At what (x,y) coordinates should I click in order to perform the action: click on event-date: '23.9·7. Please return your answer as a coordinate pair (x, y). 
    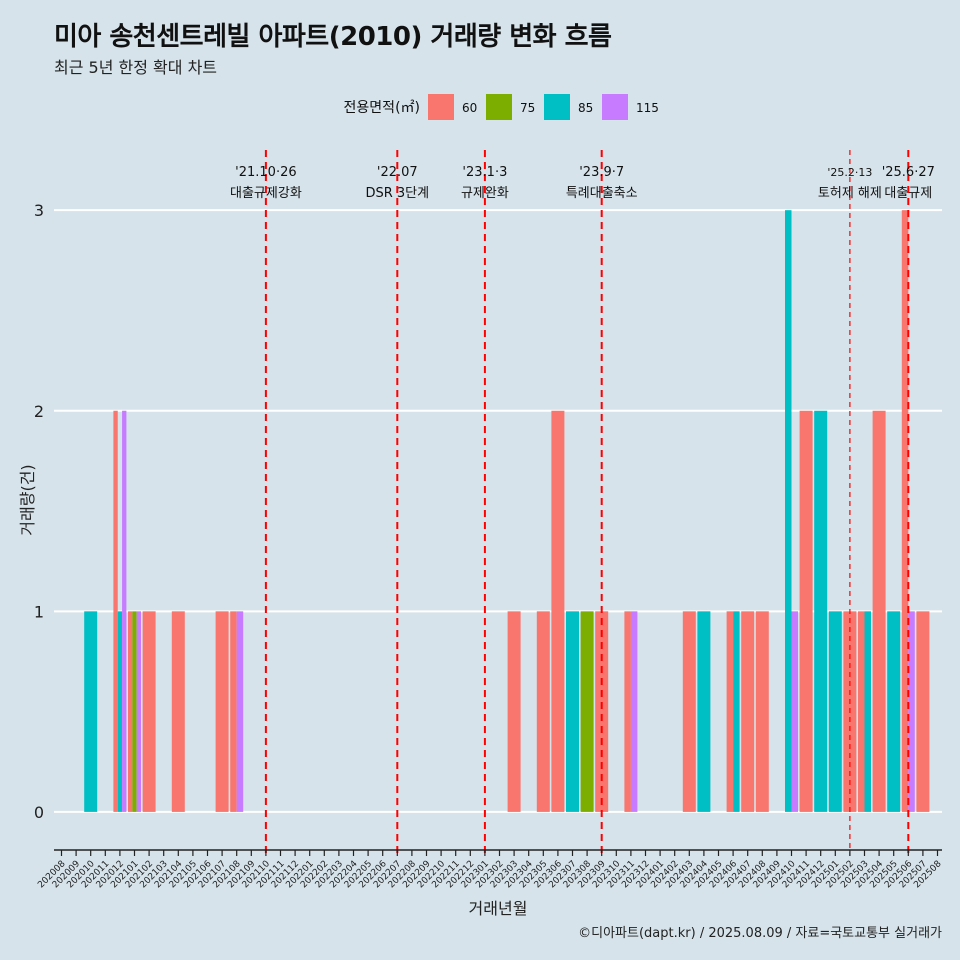
    Looking at the image, I should click on (601, 172).